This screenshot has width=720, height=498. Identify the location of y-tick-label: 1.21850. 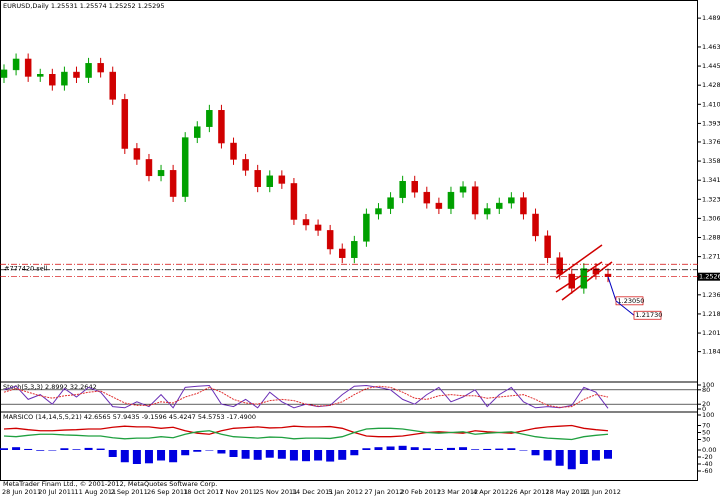
(711, 314).